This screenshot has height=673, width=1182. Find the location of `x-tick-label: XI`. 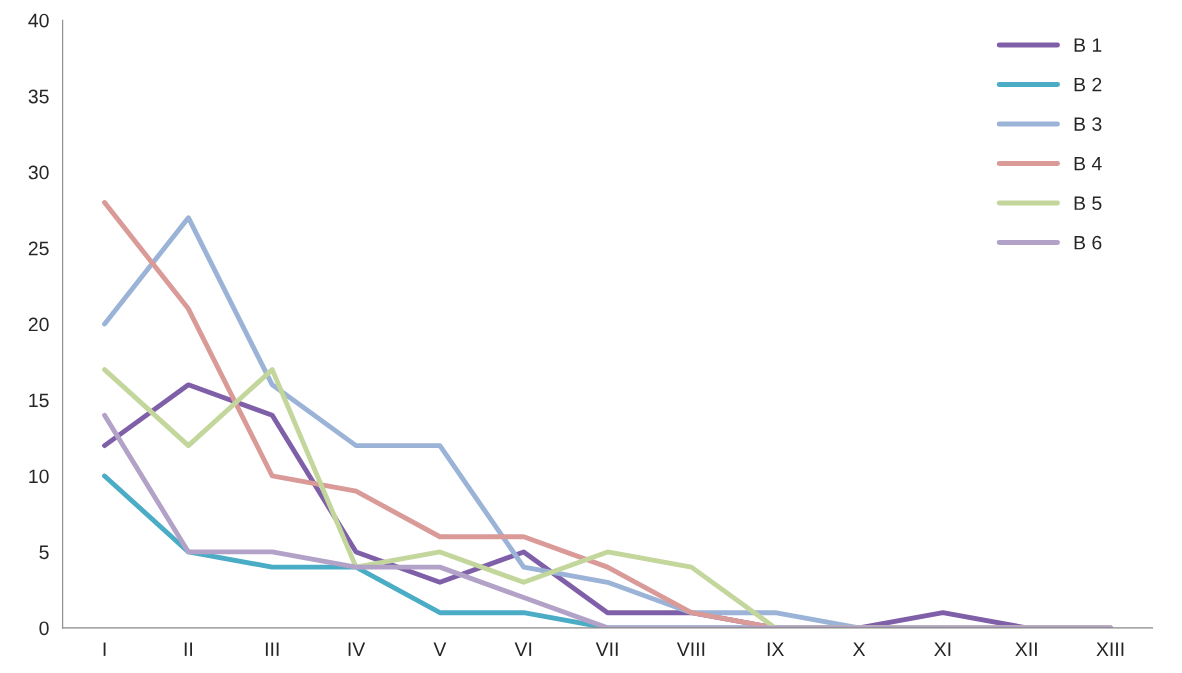

x-tick-label: XI is located at coordinates (942, 649).